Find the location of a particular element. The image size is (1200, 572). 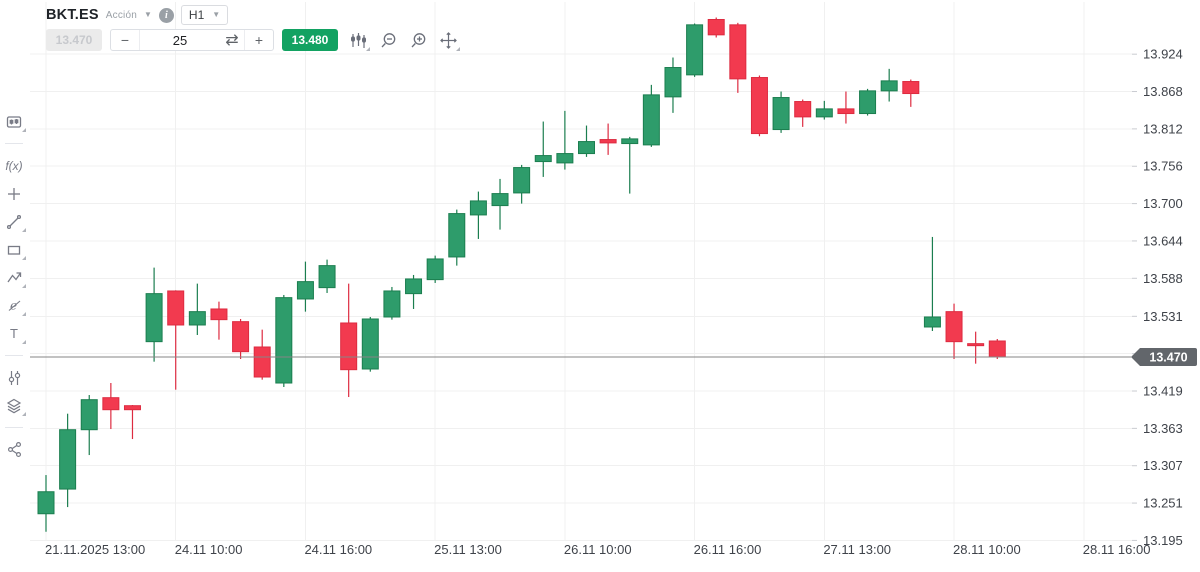

quantity-stepper: − ⇄ + is located at coordinates (192, 40).